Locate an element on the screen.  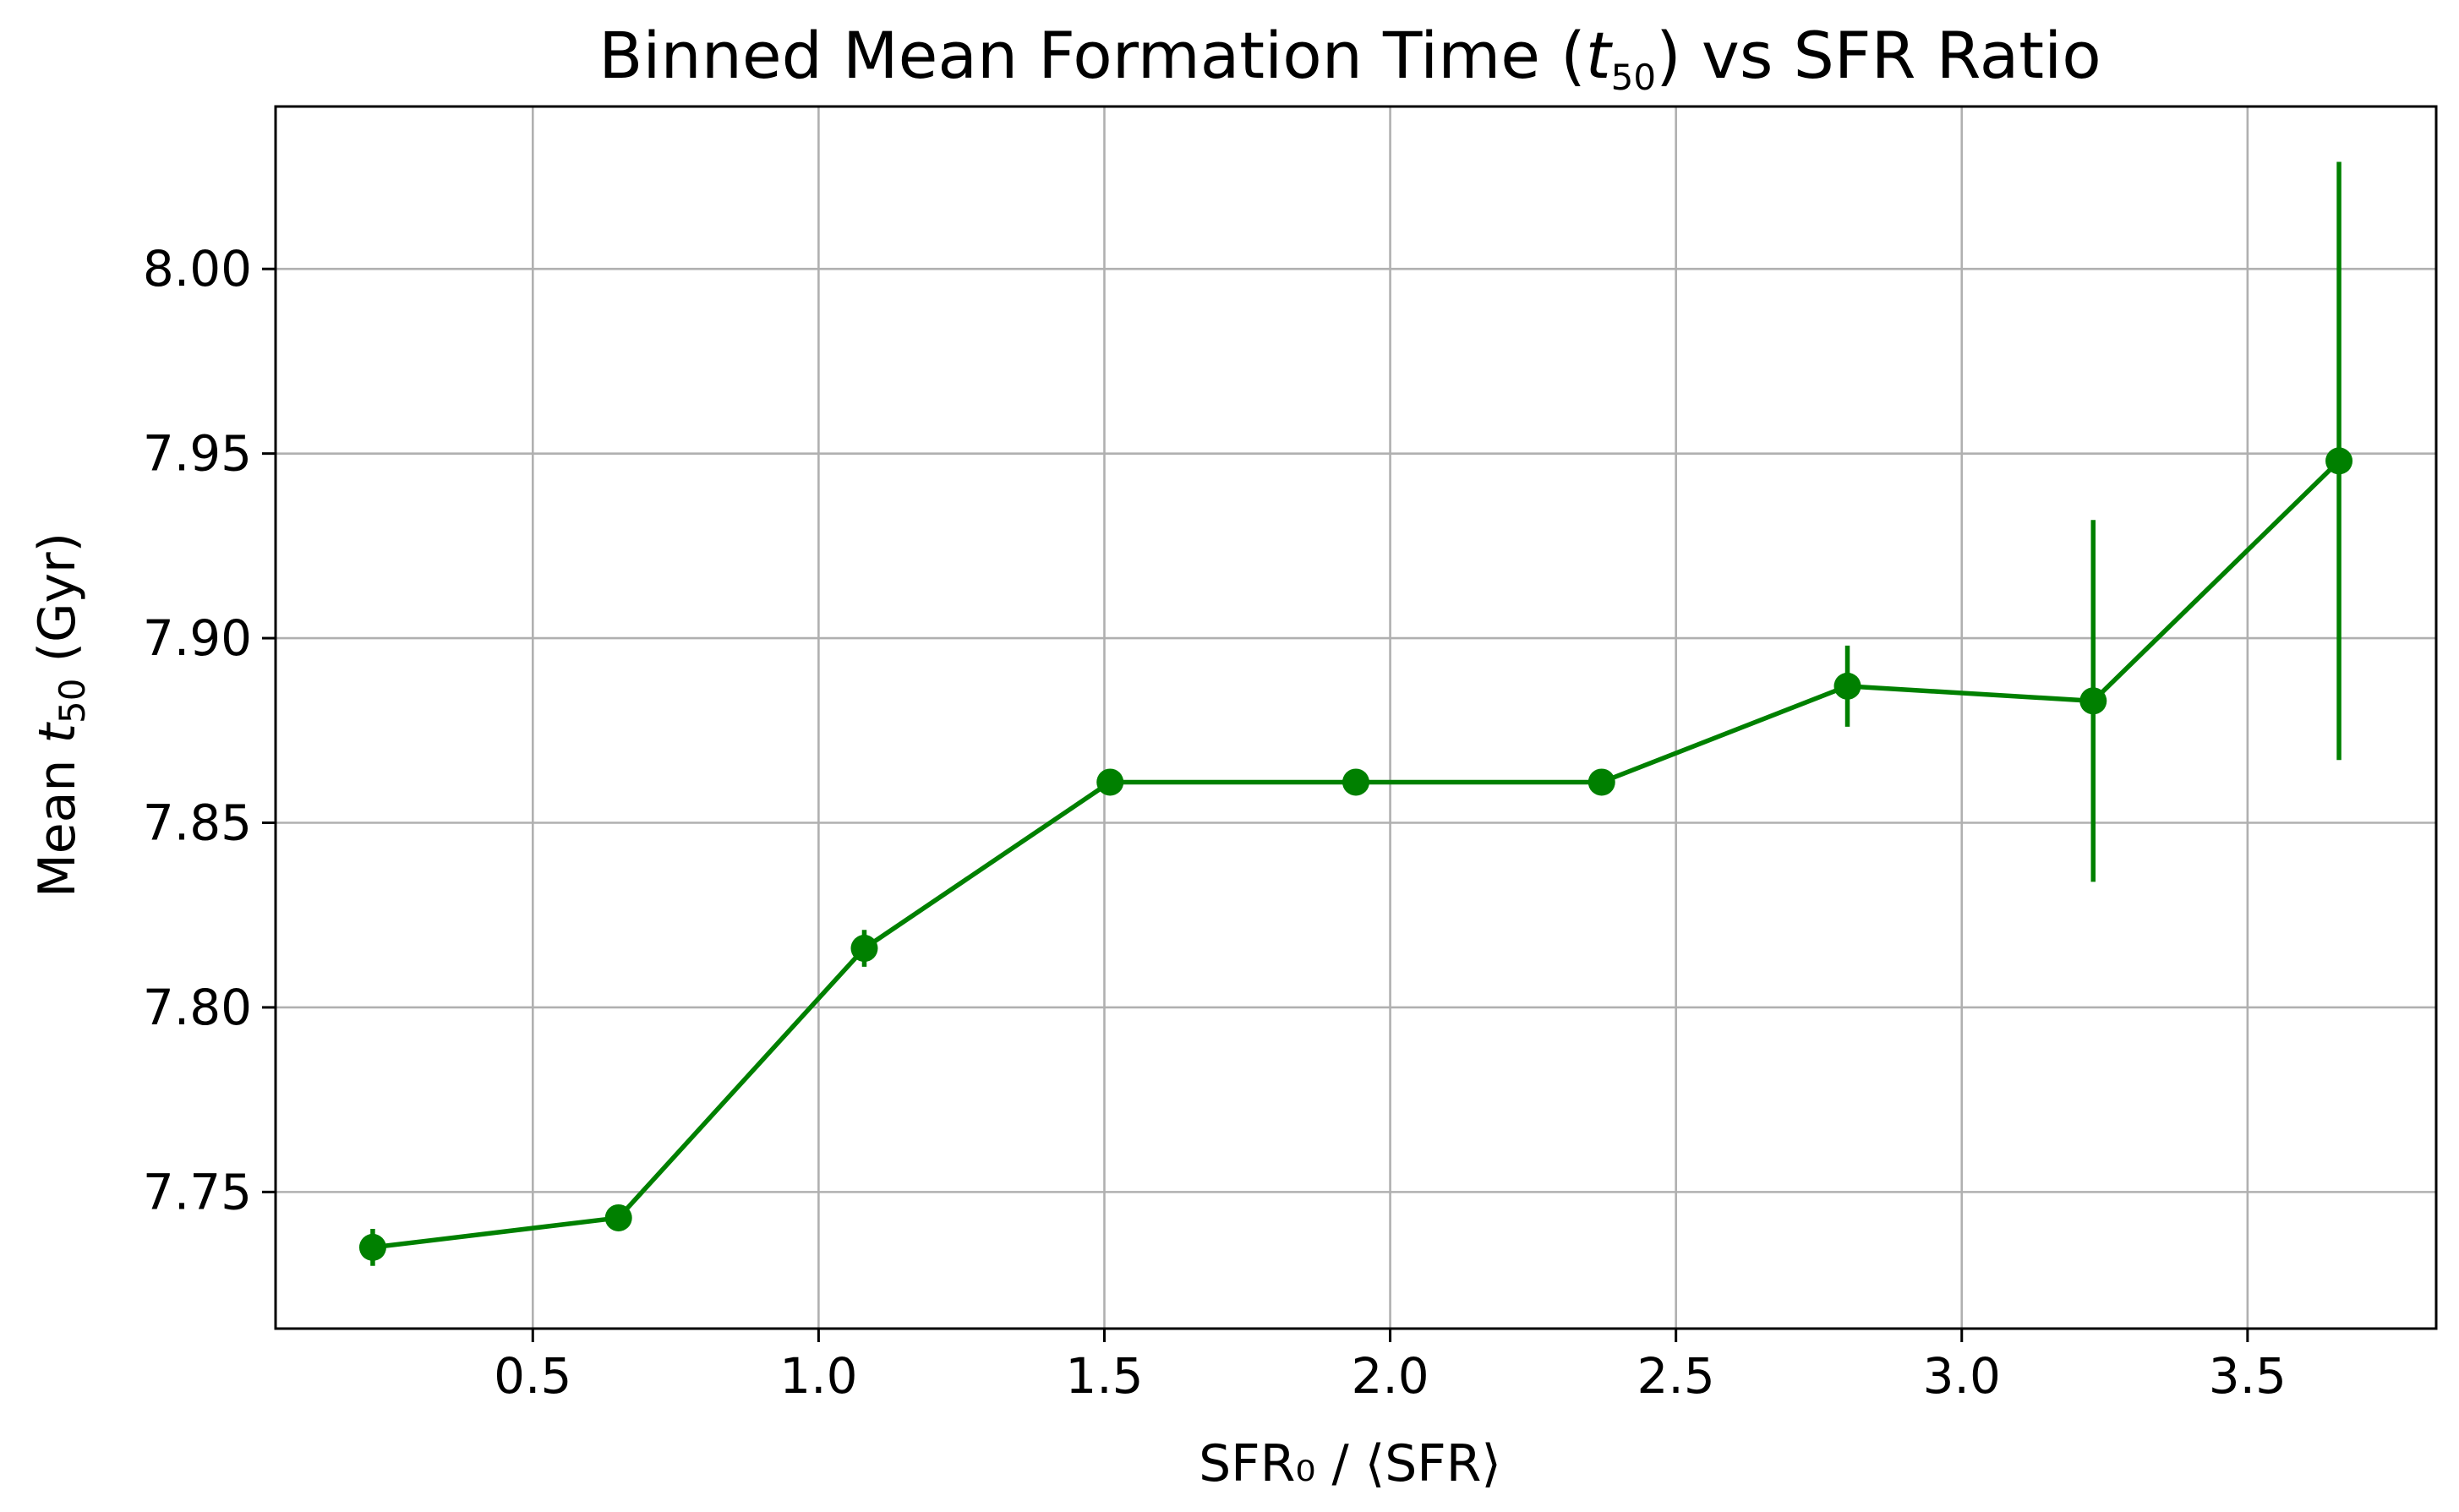
chart-title-suffix: ) vs SFR Ratio is located at coordinates (1879, 55).